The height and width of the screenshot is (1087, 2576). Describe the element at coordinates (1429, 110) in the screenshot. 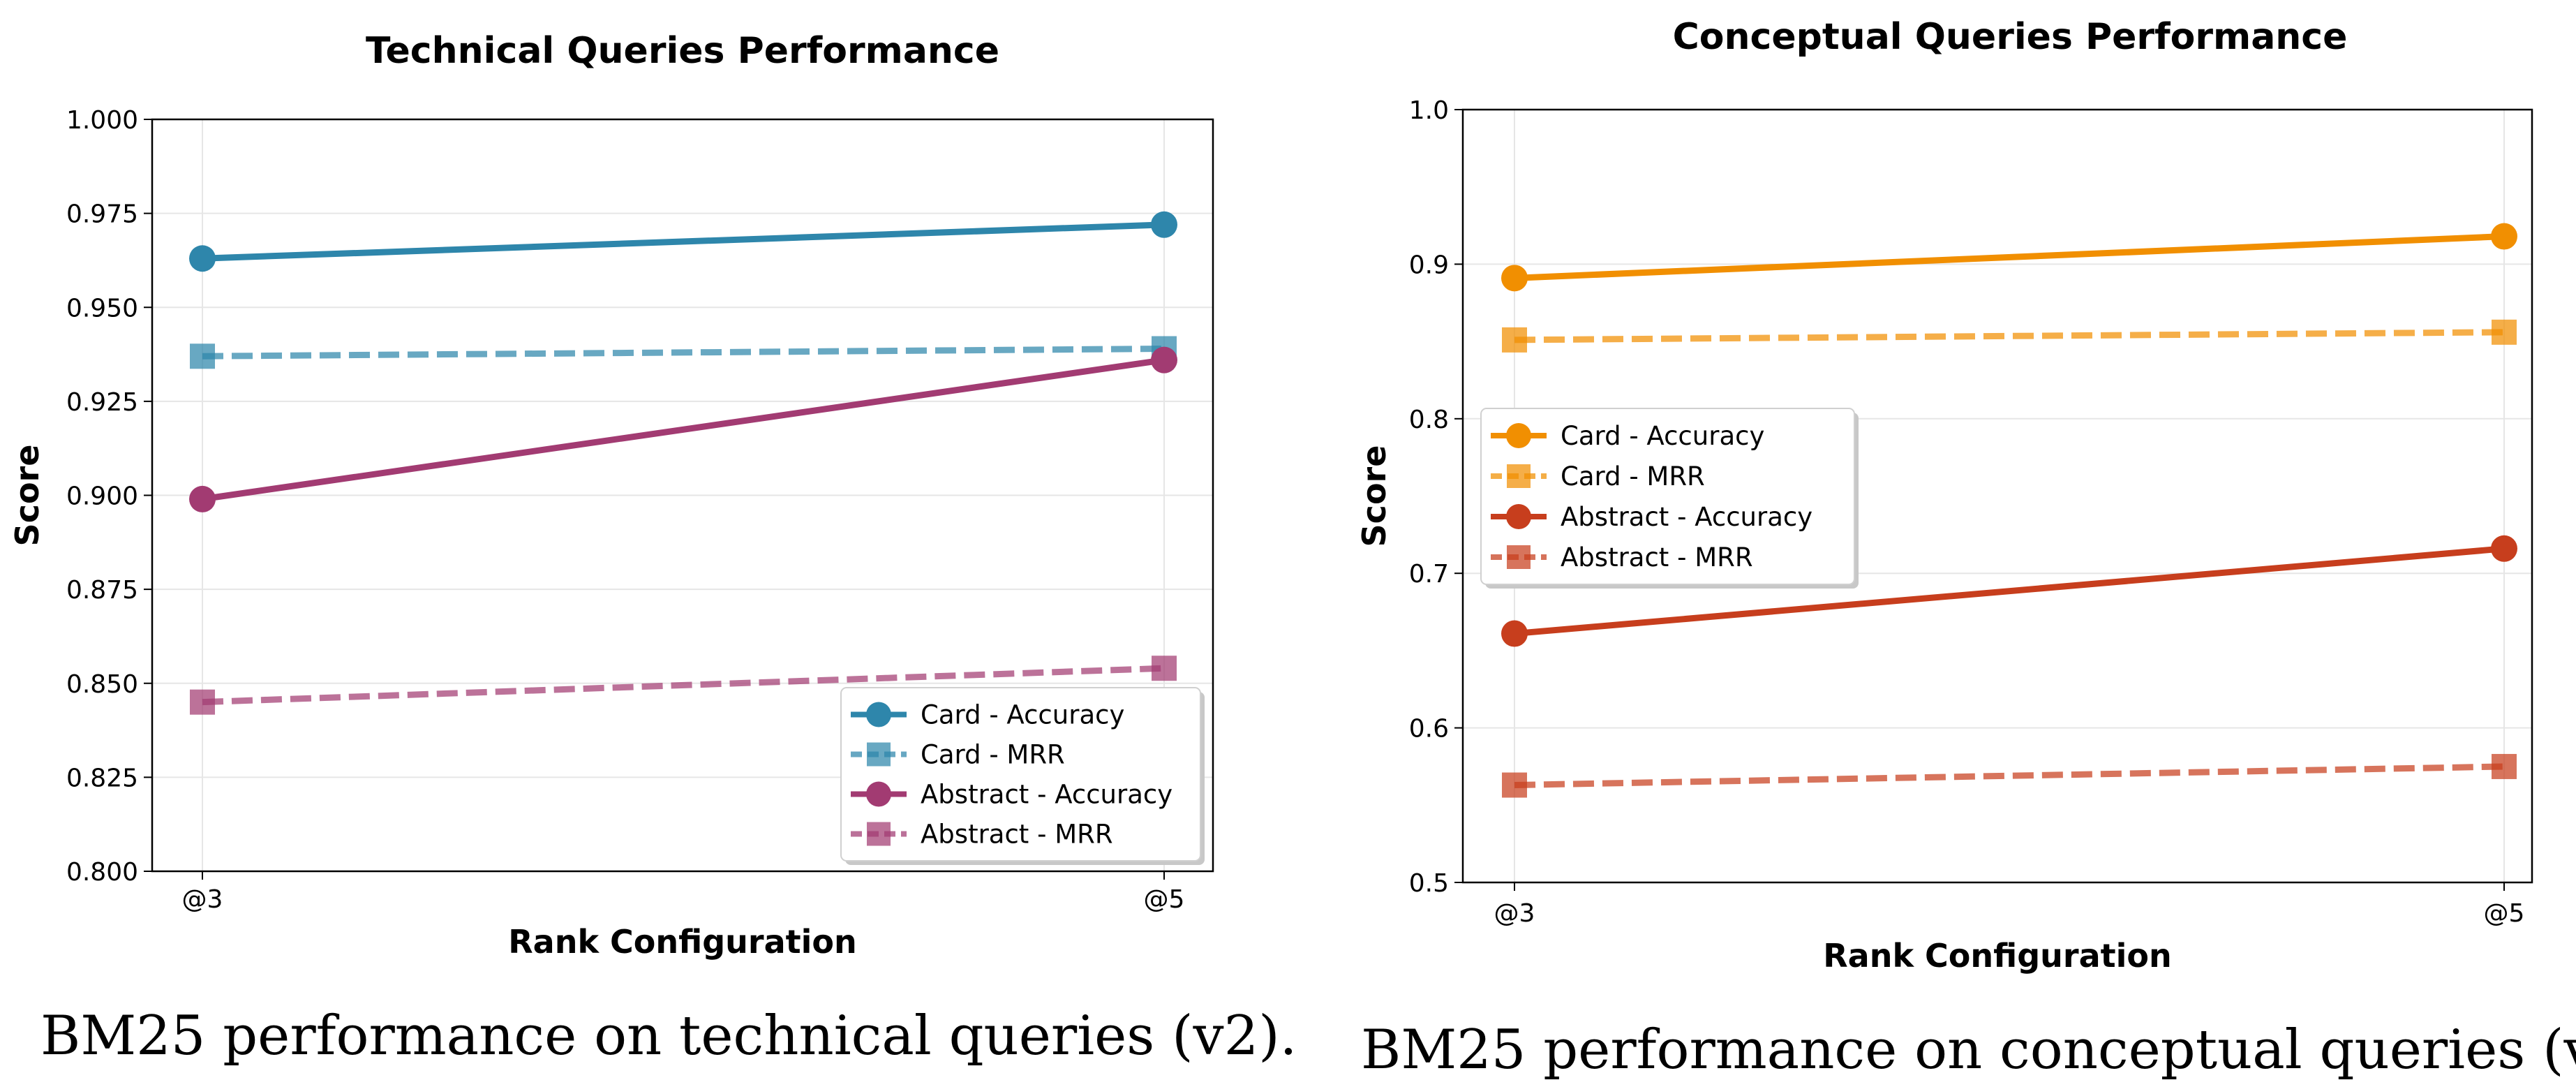

I see `chart-2-ytick-label: 1.0` at that location.